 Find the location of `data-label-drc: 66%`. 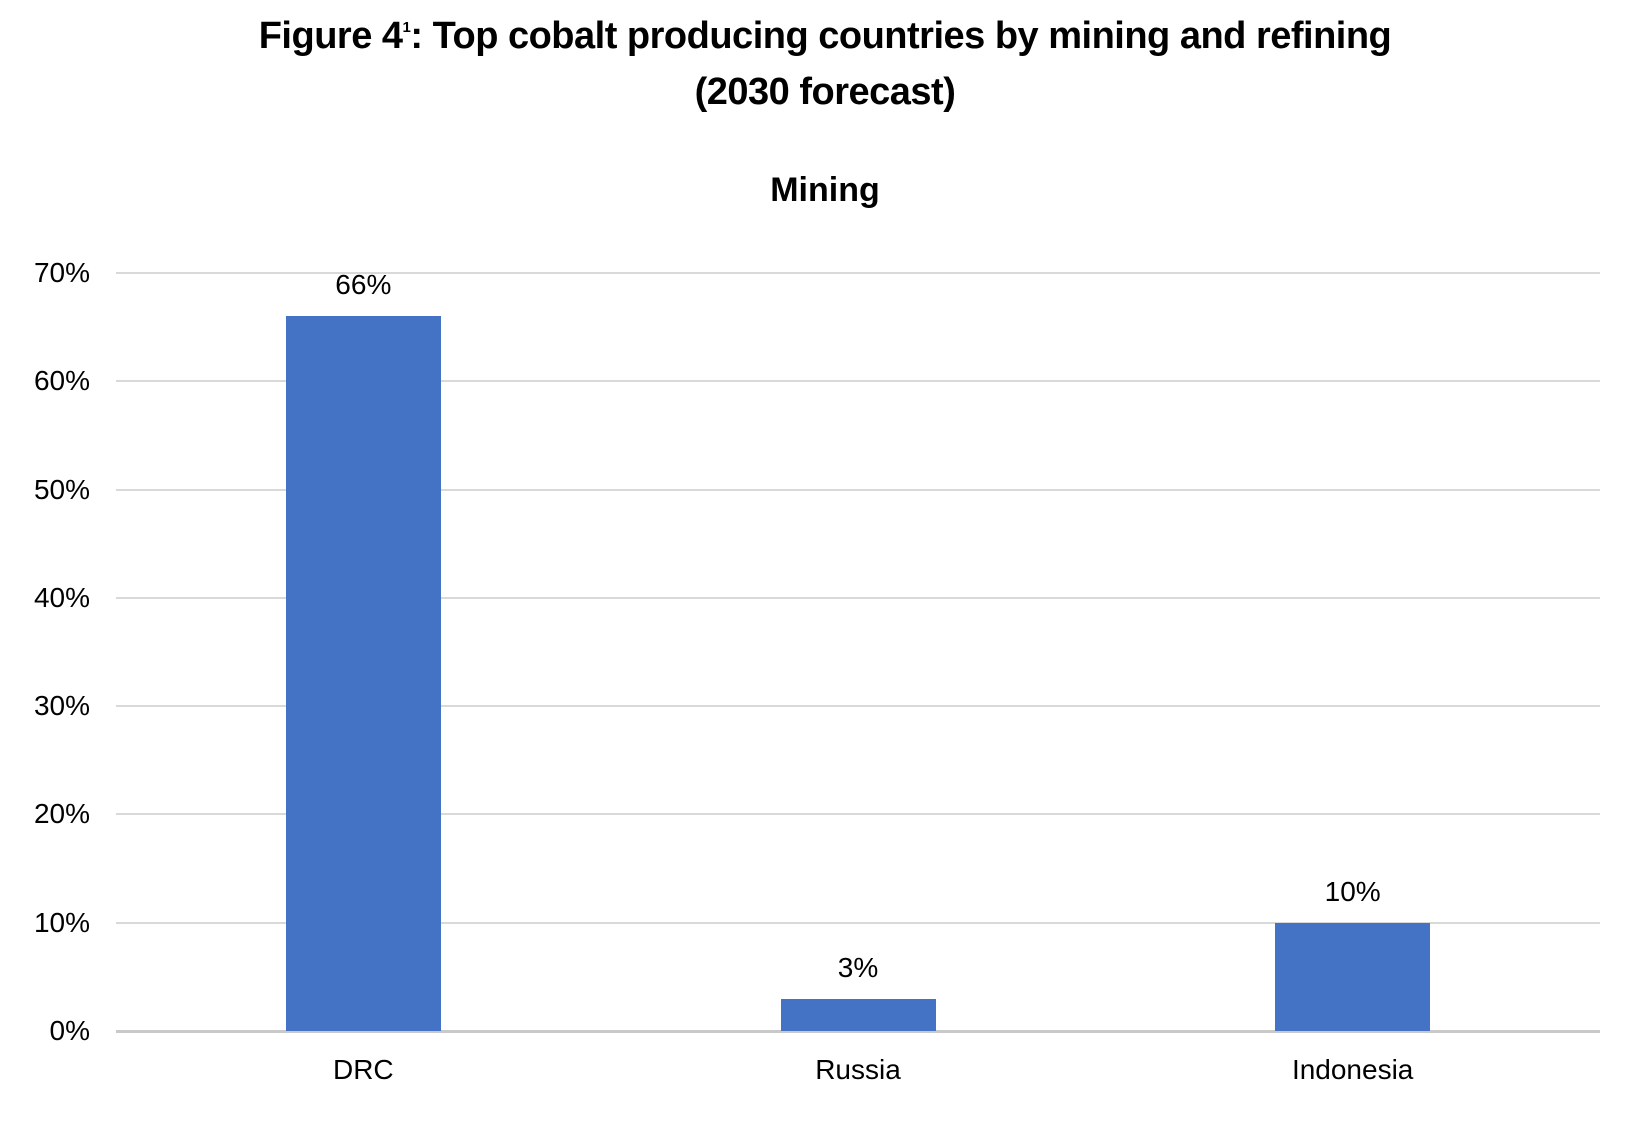

data-label-drc: 66% is located at coordinates (363, 285).